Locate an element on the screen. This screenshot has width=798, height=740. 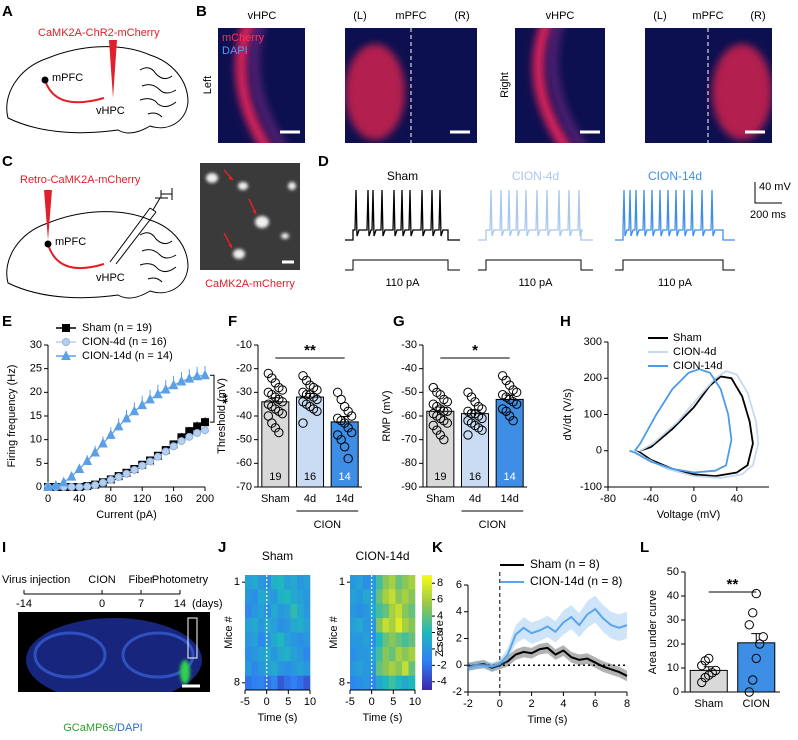
scale-bar is located at coordinates (768, 193).